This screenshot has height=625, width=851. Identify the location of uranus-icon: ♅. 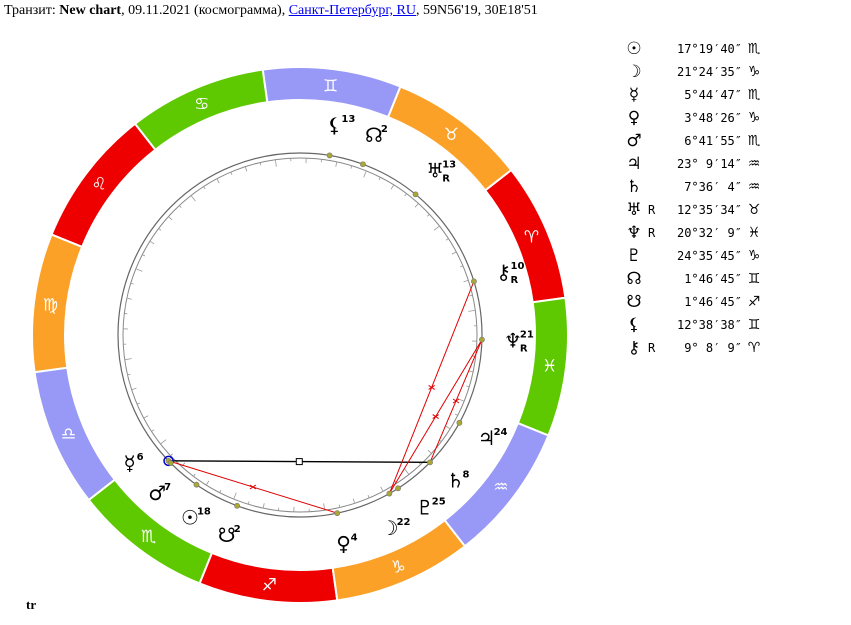
(634, 209).